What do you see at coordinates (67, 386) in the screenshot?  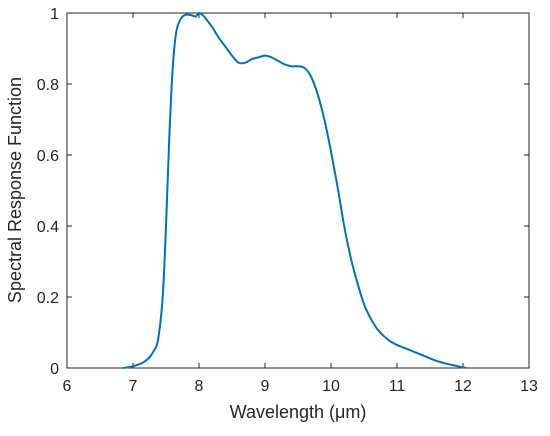 I see `x-tick-label: 6` at bounding box center [67, 386].